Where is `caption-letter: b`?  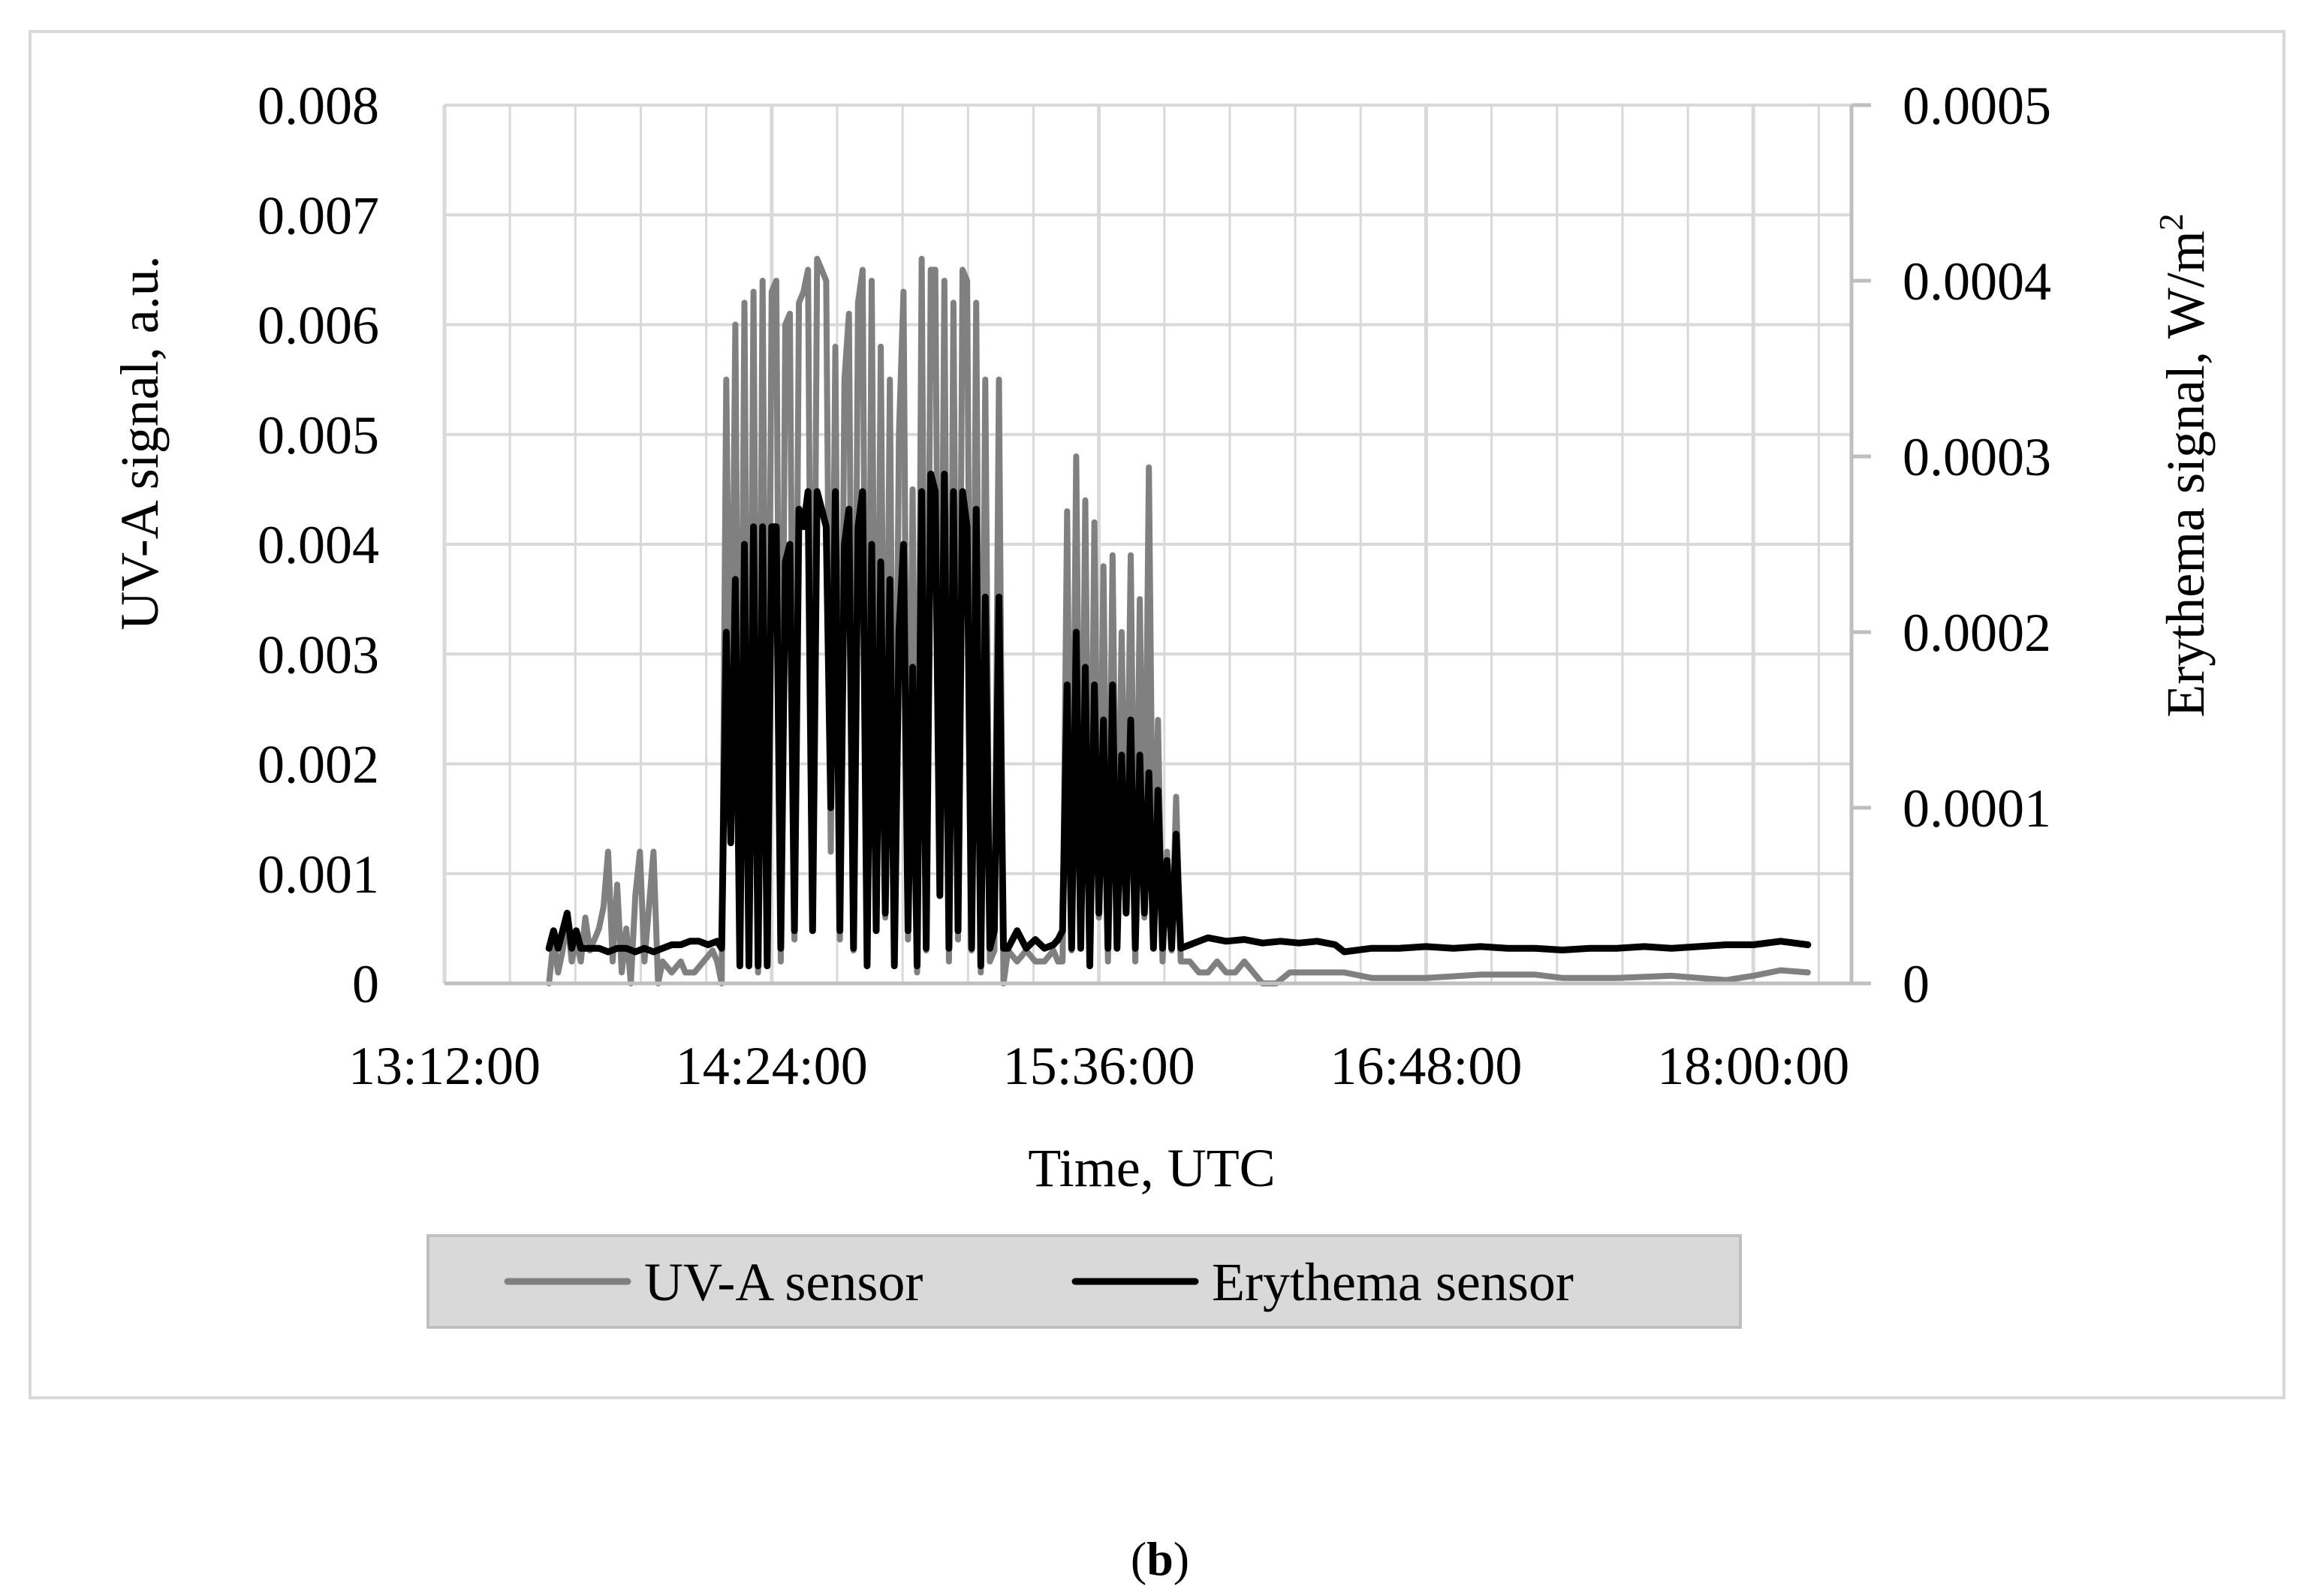
caption-letter: b is located at coordinates (1160, 1558).